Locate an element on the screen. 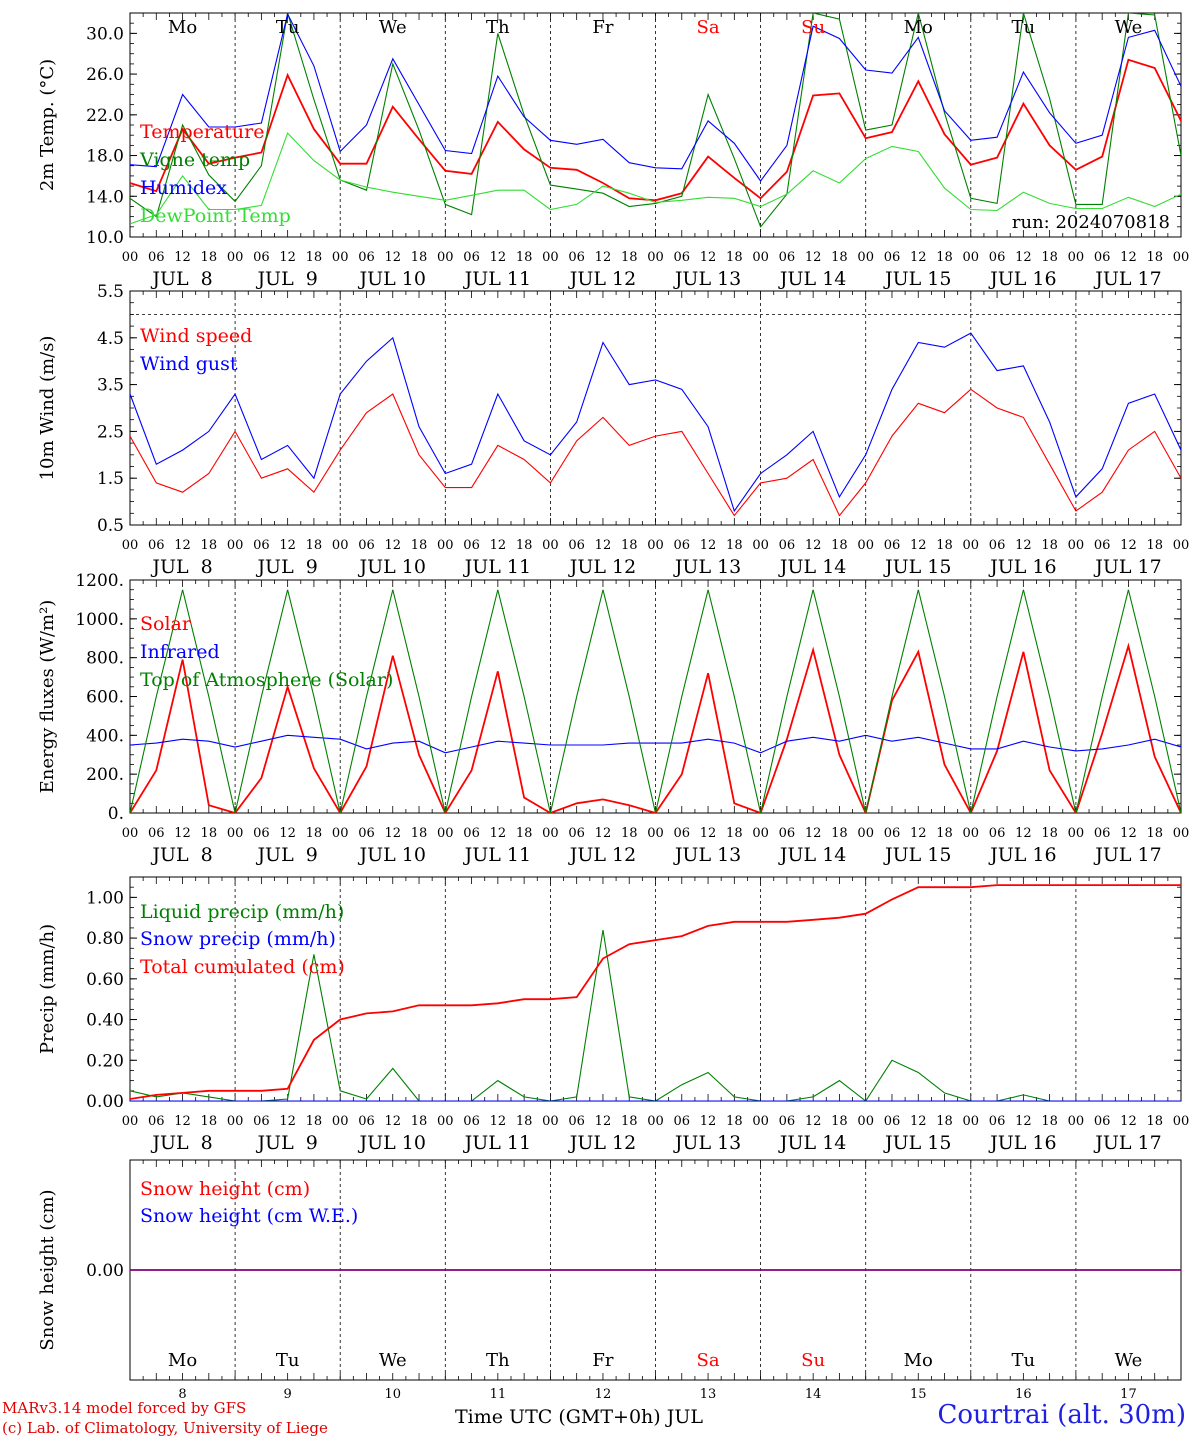 The width and height of the screenshot is (1194, 1445). y-tick-label: 1.00 is located at coordinates (105, 898).